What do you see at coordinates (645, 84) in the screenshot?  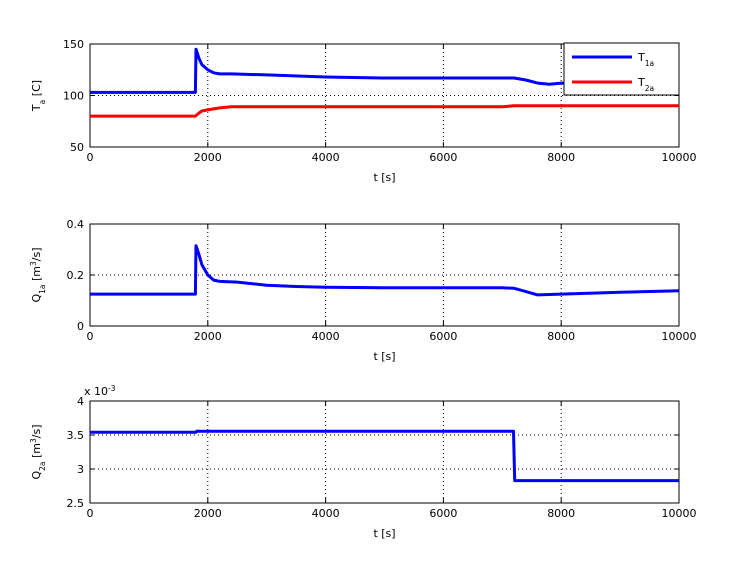 I see `legend-label: T2a` at bounding box center [645, 84].